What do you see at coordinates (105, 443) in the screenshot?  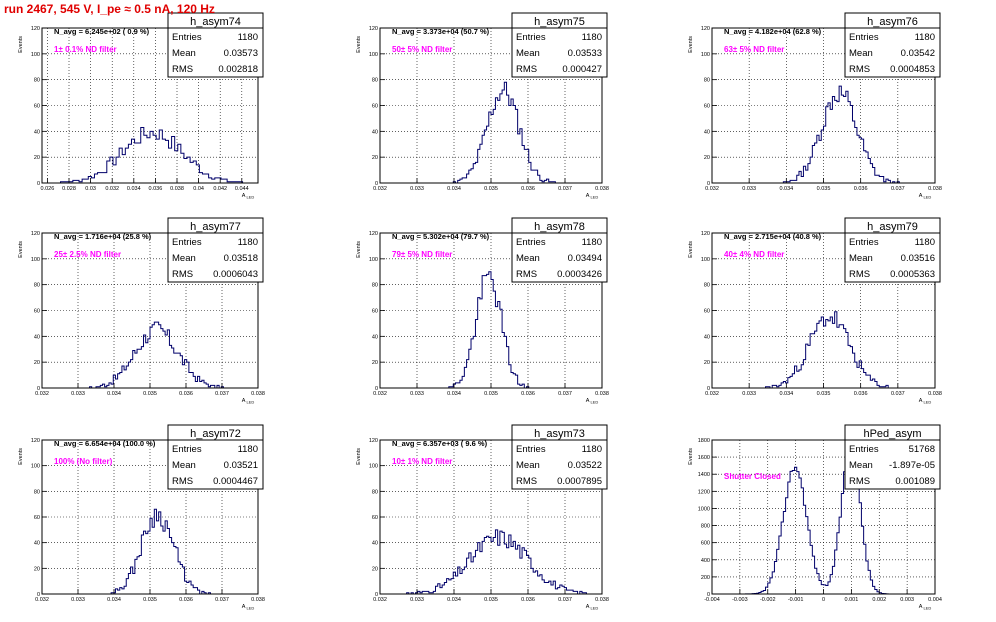 I see `navg-label: N_avg = 6.654e+04 (100.0 %)` at bounding box center [105, 443].